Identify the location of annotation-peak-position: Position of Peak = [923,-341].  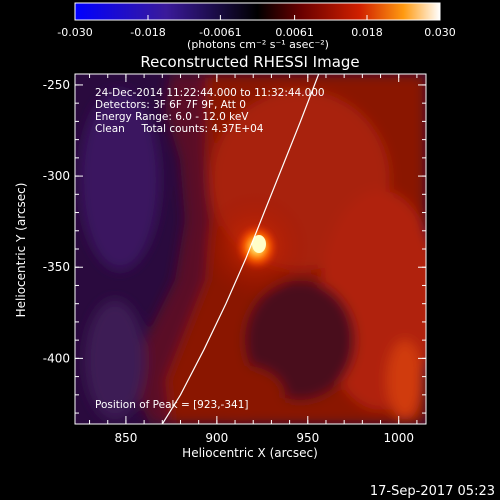
(172, 405).